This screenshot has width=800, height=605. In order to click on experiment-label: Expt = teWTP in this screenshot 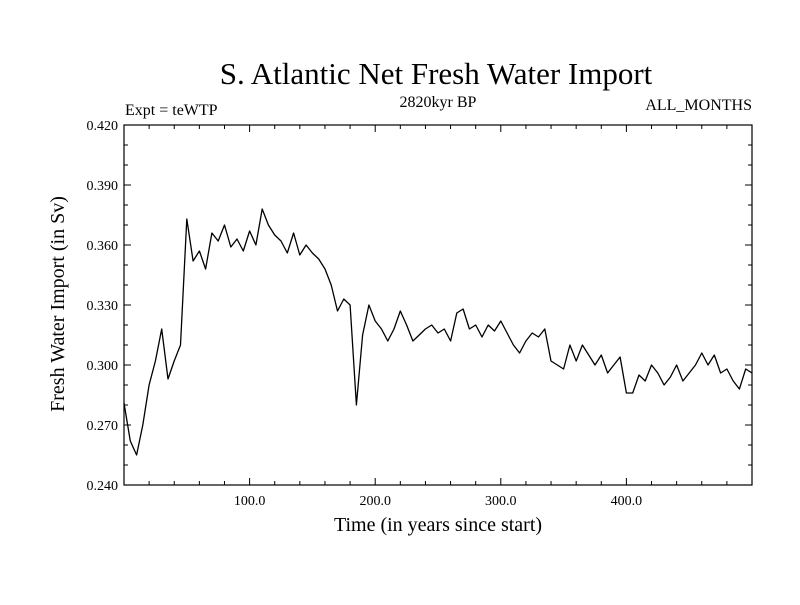, I will do `click(171, 110)`.